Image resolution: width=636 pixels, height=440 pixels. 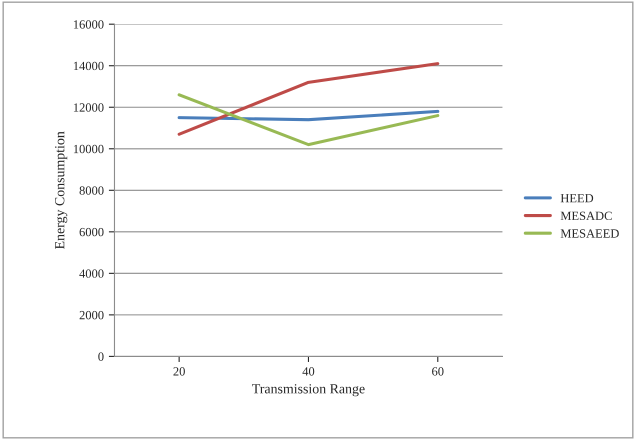 What do you see at coordinates (308, 371) in the screenshot?
I see `x-tick-label: 40` at bounding box center [308, 371].